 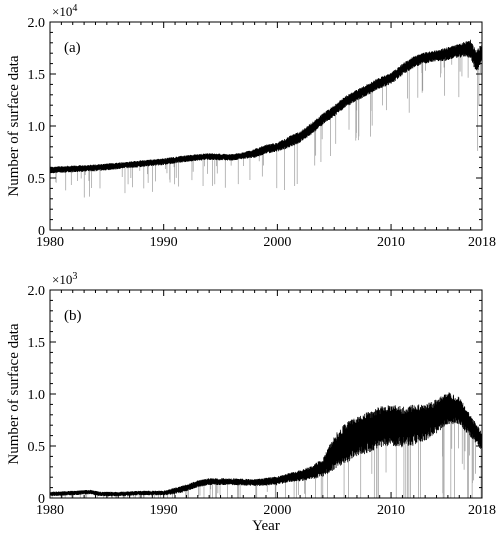 What do you see at coordinates (73, 316) in the screenshot?
I see `panel-label: (b)` at bounding box center [73, 316].